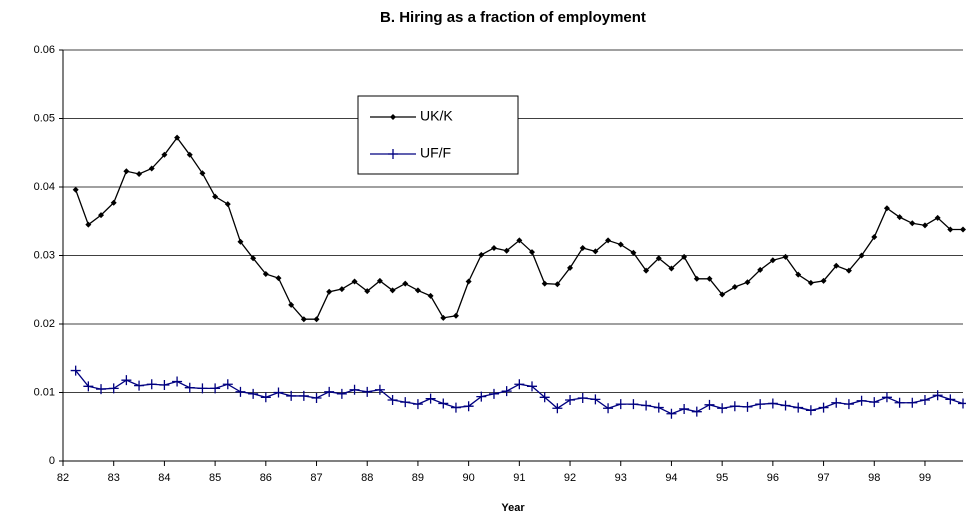  Describe the element at coordinates (925, 478) in the screenshot. I see `x-tick-label: 99` at that location.